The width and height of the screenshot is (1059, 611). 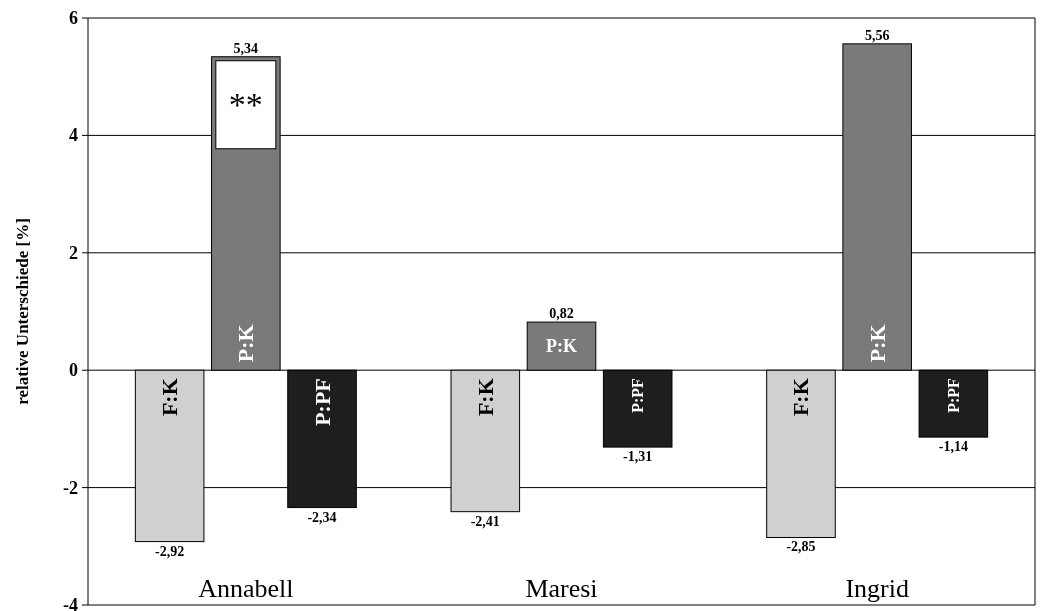 What do you see at coordinates (22, 311) in the screenshot?
I see `y-axis-title: relative Unterschiede [%]` at bounding box center [22, 311].